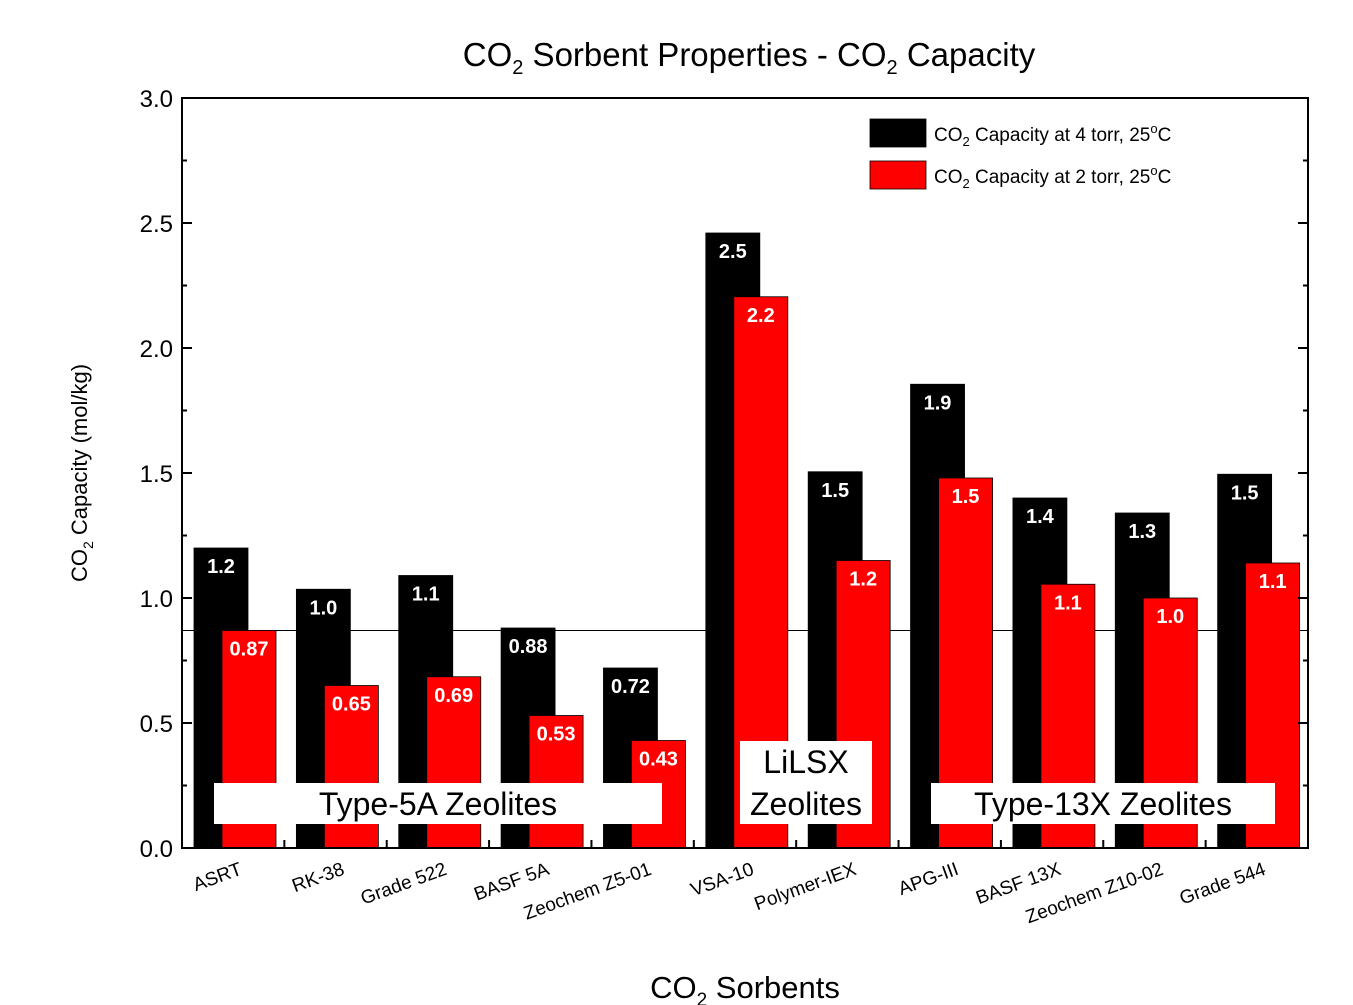 This screenshot has width=1353, height=1005. Describe the element at coordinates (1165, 135) in the screenshot. I see `legend-label-0-end: C` at that location.